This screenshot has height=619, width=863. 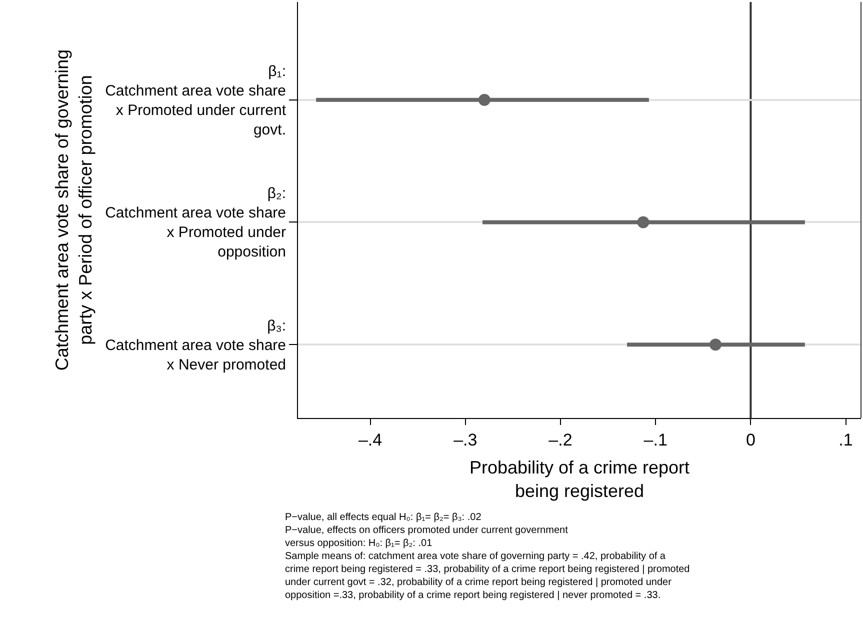 What do you see at coordinates (195, 223) in the screenshot?
I see `y-tick-label: β₂: Catchment area vote share x Promoted under opposition` at bounding box center [195, 223].